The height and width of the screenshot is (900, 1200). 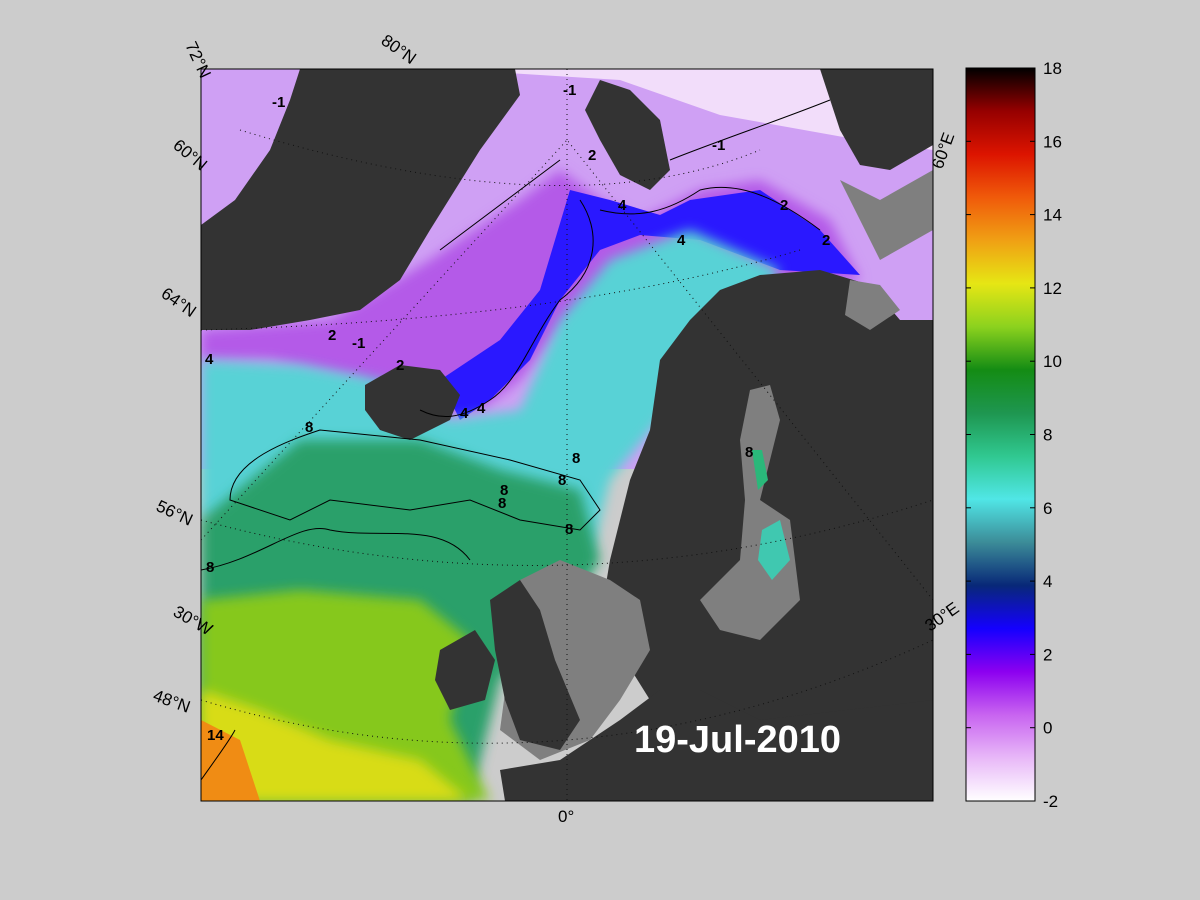 What do you see at coordinates (1052, 68) in the screenshot?
I see `colorbar-tick-label: 18` at bounding box center [1052, 68].